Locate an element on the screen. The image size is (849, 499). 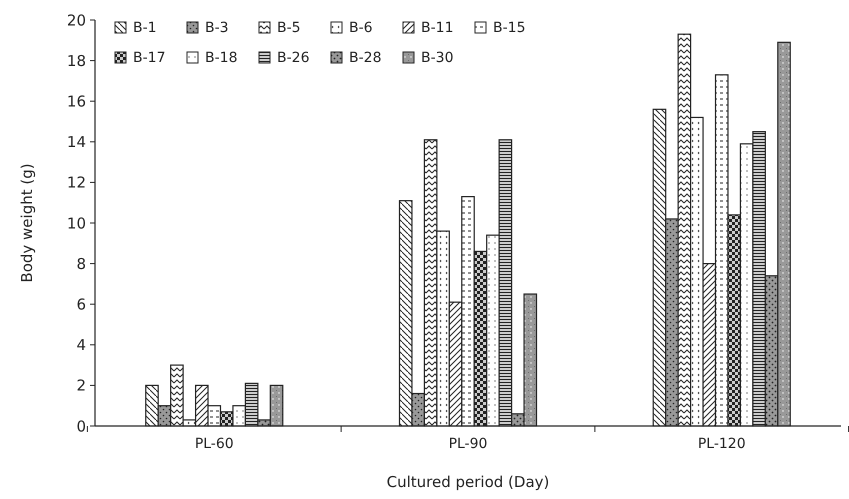
y-tick-label: 18 is located at coordinates (76, 61).